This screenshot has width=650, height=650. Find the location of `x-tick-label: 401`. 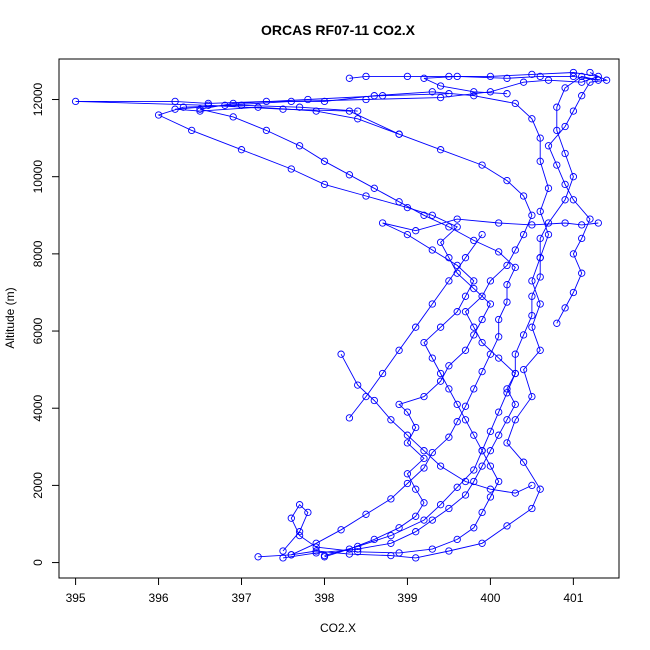

x-tick-label: 401 is located at coordinates (573, 598).